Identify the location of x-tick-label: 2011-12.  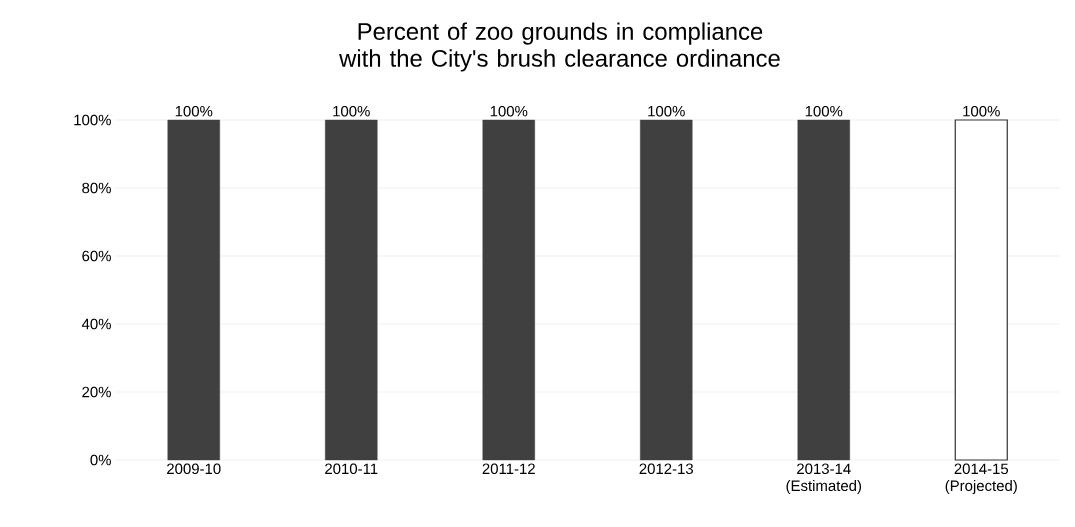
(508, 469).